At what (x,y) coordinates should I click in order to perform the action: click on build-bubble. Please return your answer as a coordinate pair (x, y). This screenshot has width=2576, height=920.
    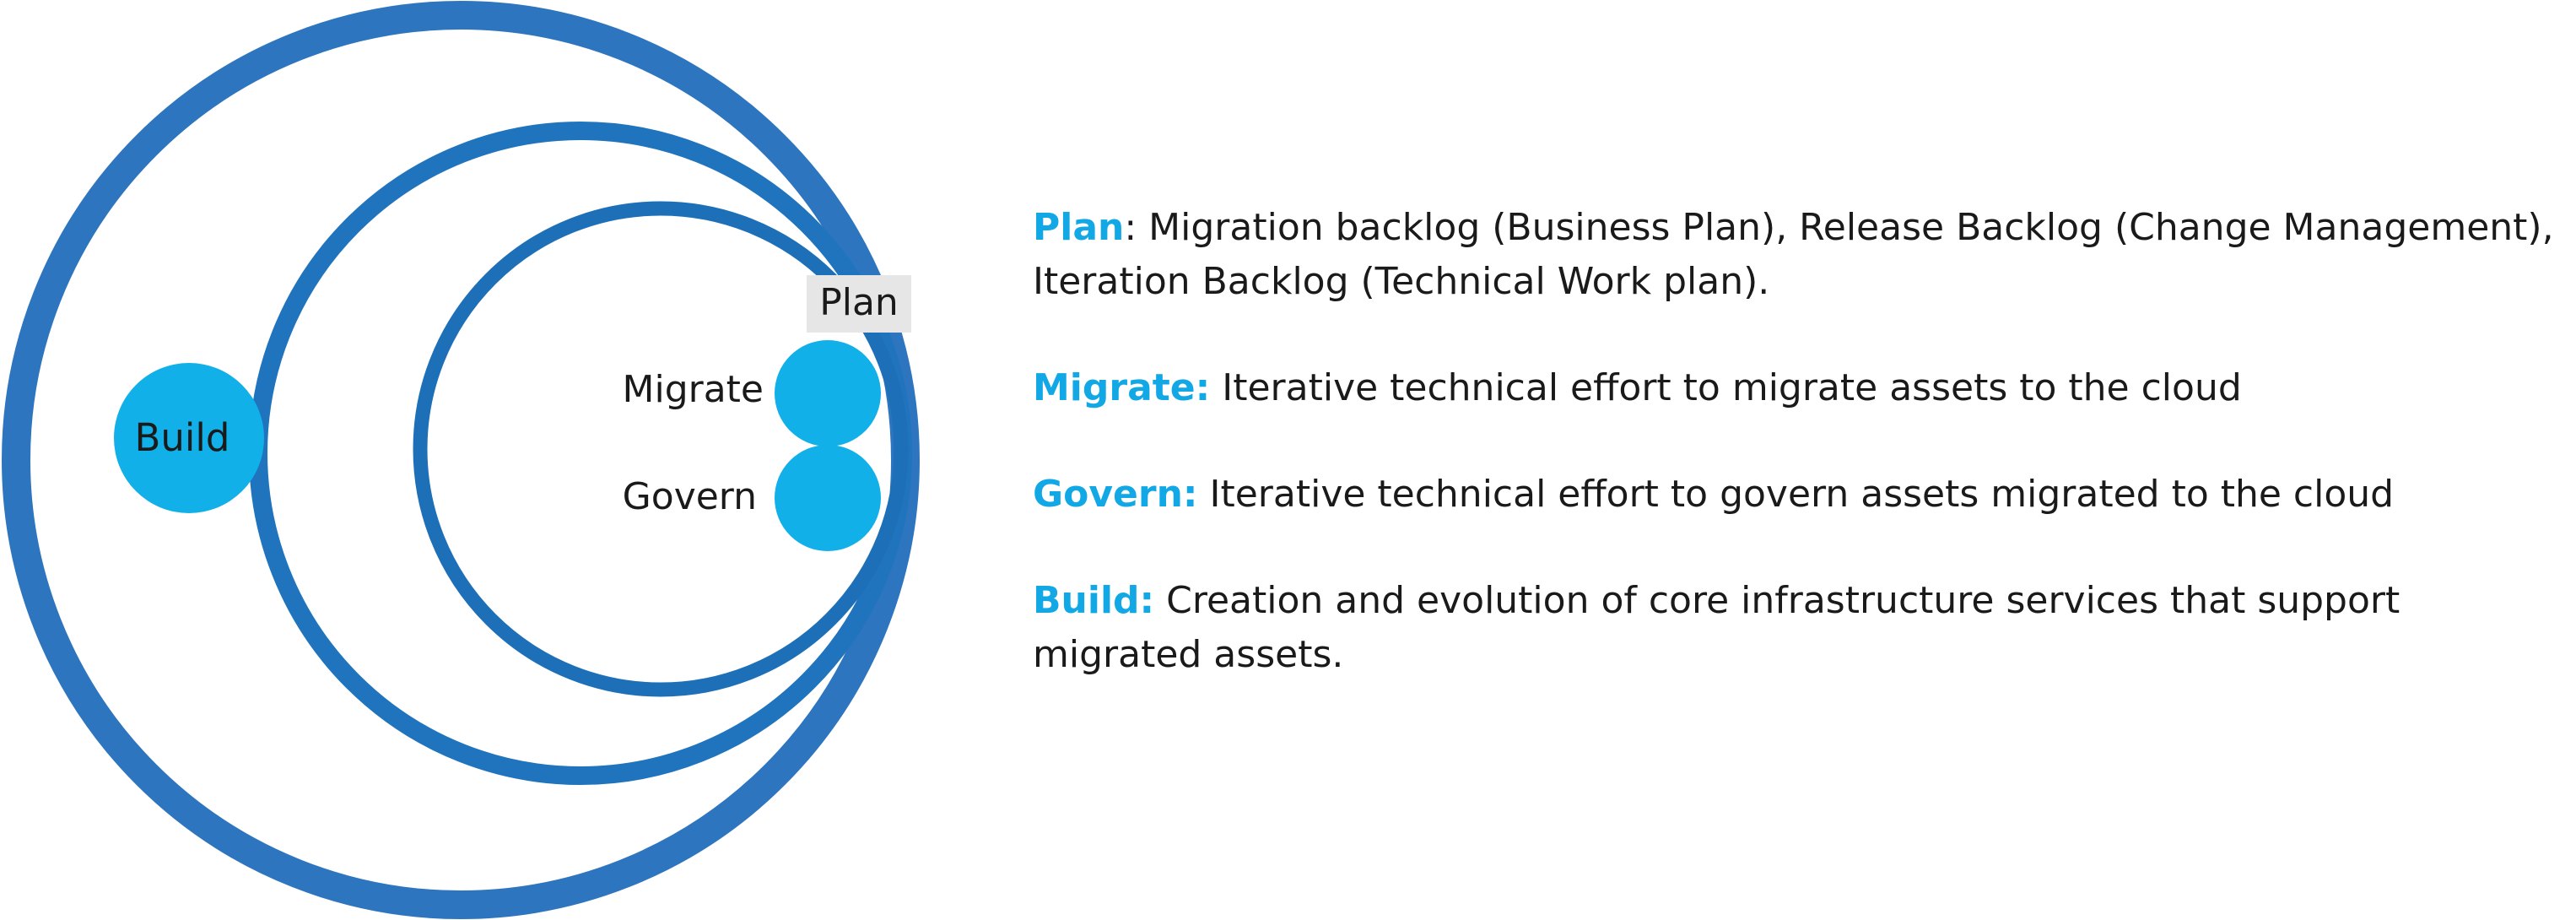
    Looking at the image, I should click on (189, 438).